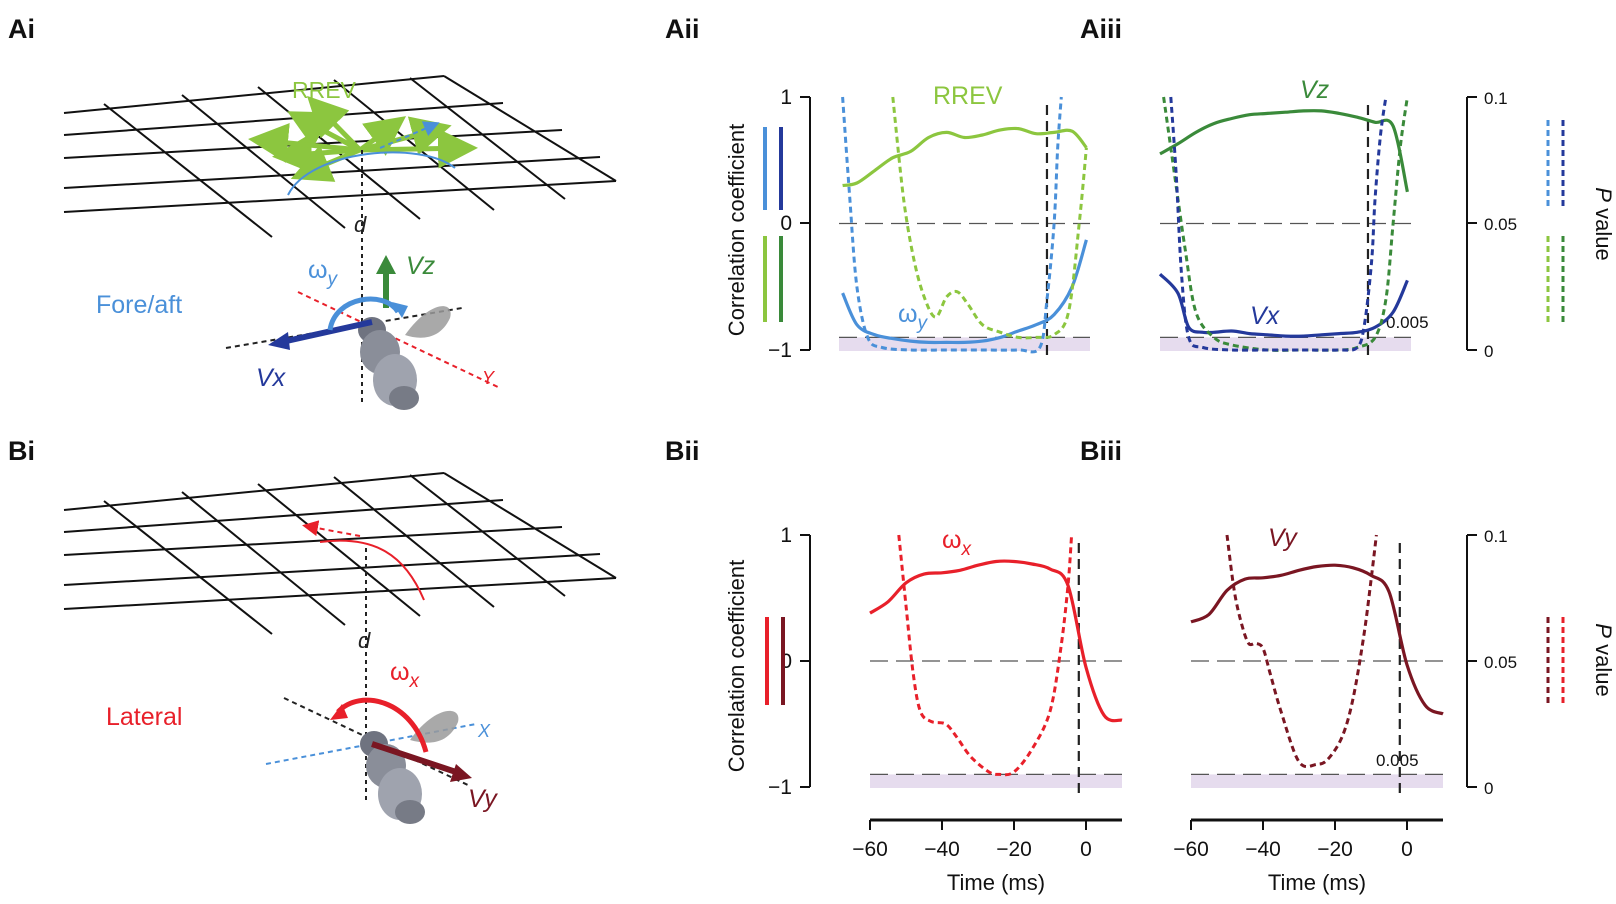 This screenshot has height=904, width=1616. I want to click on threshold-label-Aiii: 0.005, so click(1407, 322).